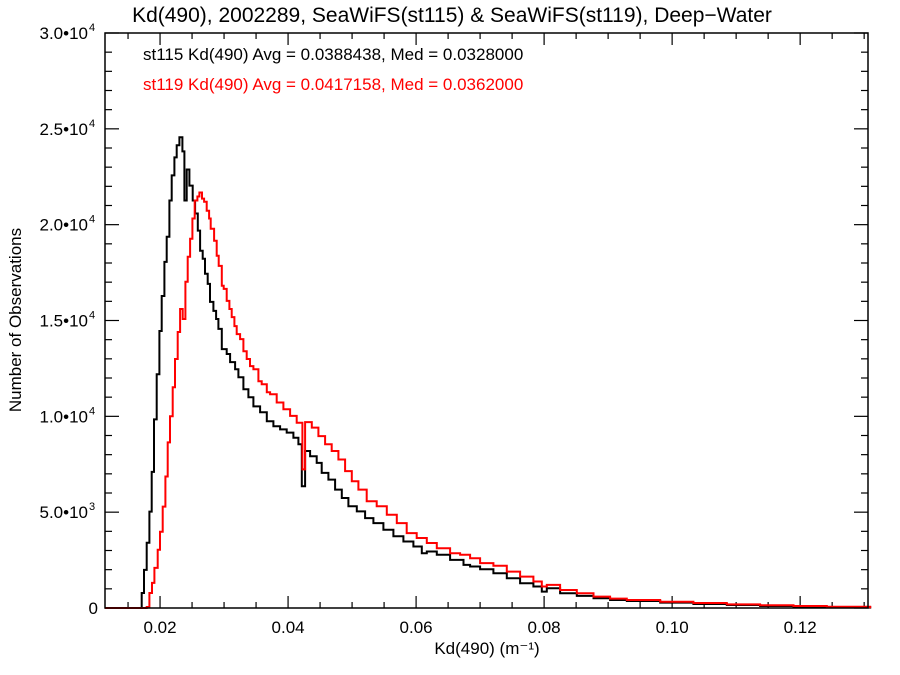 Image resolution: width=900 pixels, height=675 pixels. What do you see at coordinates (800, 627) in the screenshot?
I see `x-tick-label: 0.12` at bounding box center [800, 627].